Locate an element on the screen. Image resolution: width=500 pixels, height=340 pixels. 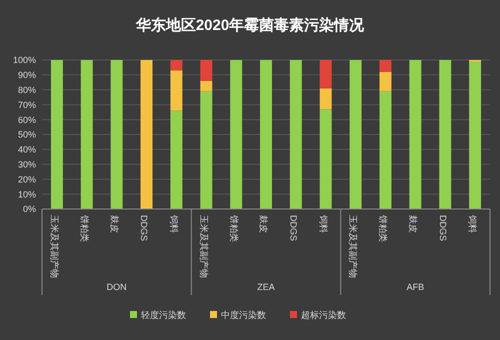
text: DON is located at coordinates (116, 287).